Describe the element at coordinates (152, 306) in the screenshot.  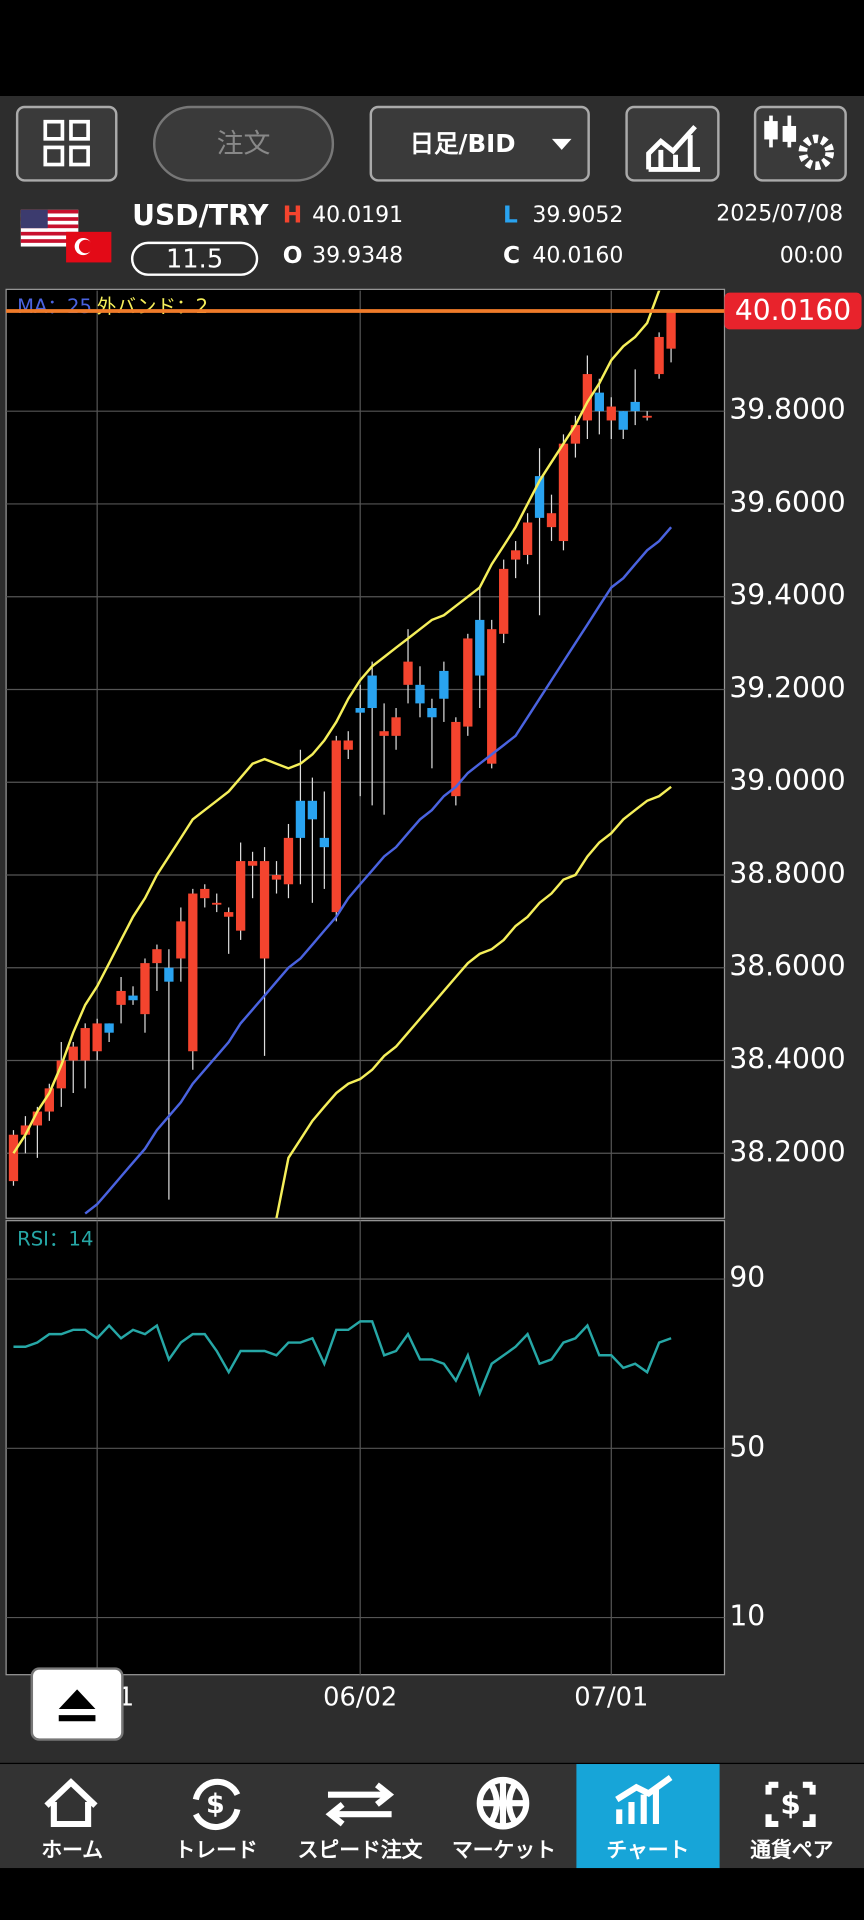
I see `legend-label: 外バンド：2` at that location.